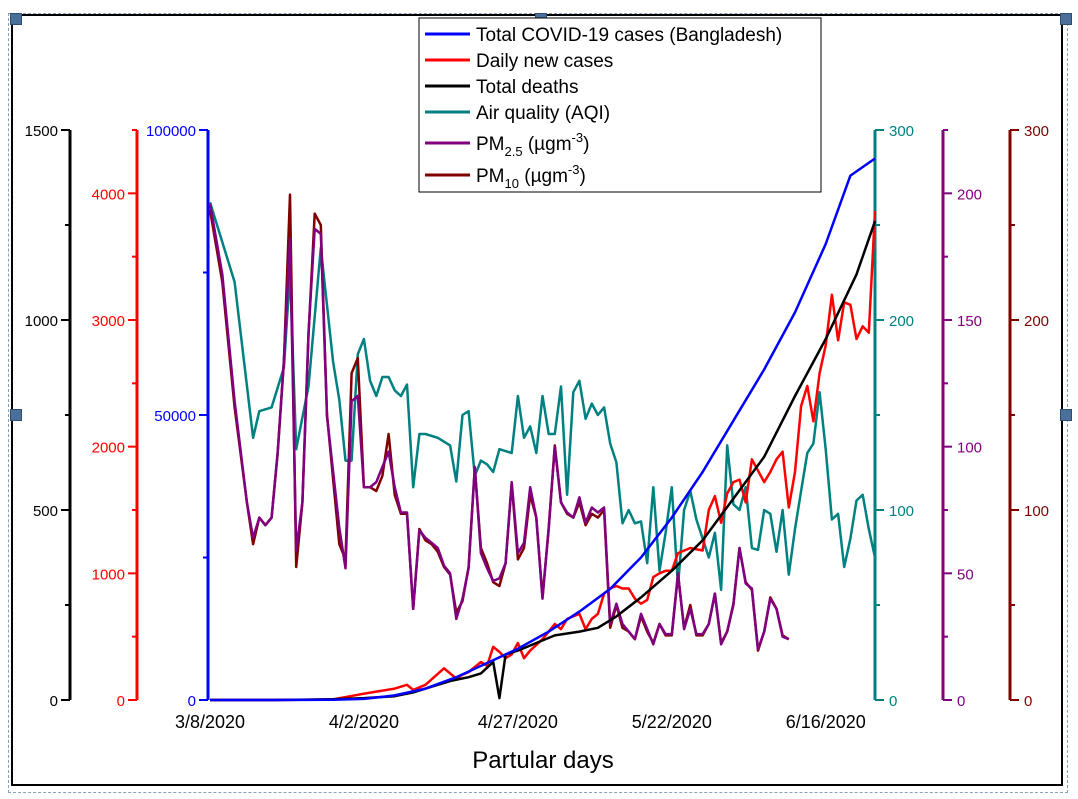 The image size is (1078, 799). I want to click on y-tick-label-daily: 0, so click(121, 701).